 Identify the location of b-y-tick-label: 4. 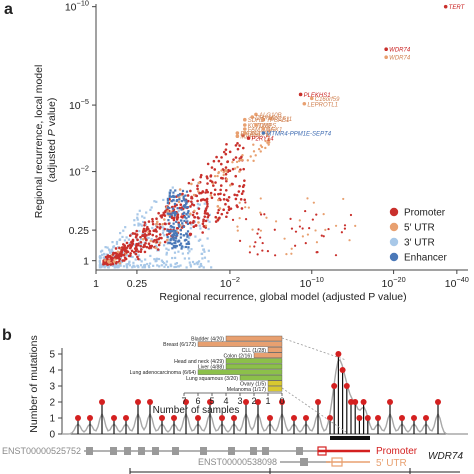
(52, 371).